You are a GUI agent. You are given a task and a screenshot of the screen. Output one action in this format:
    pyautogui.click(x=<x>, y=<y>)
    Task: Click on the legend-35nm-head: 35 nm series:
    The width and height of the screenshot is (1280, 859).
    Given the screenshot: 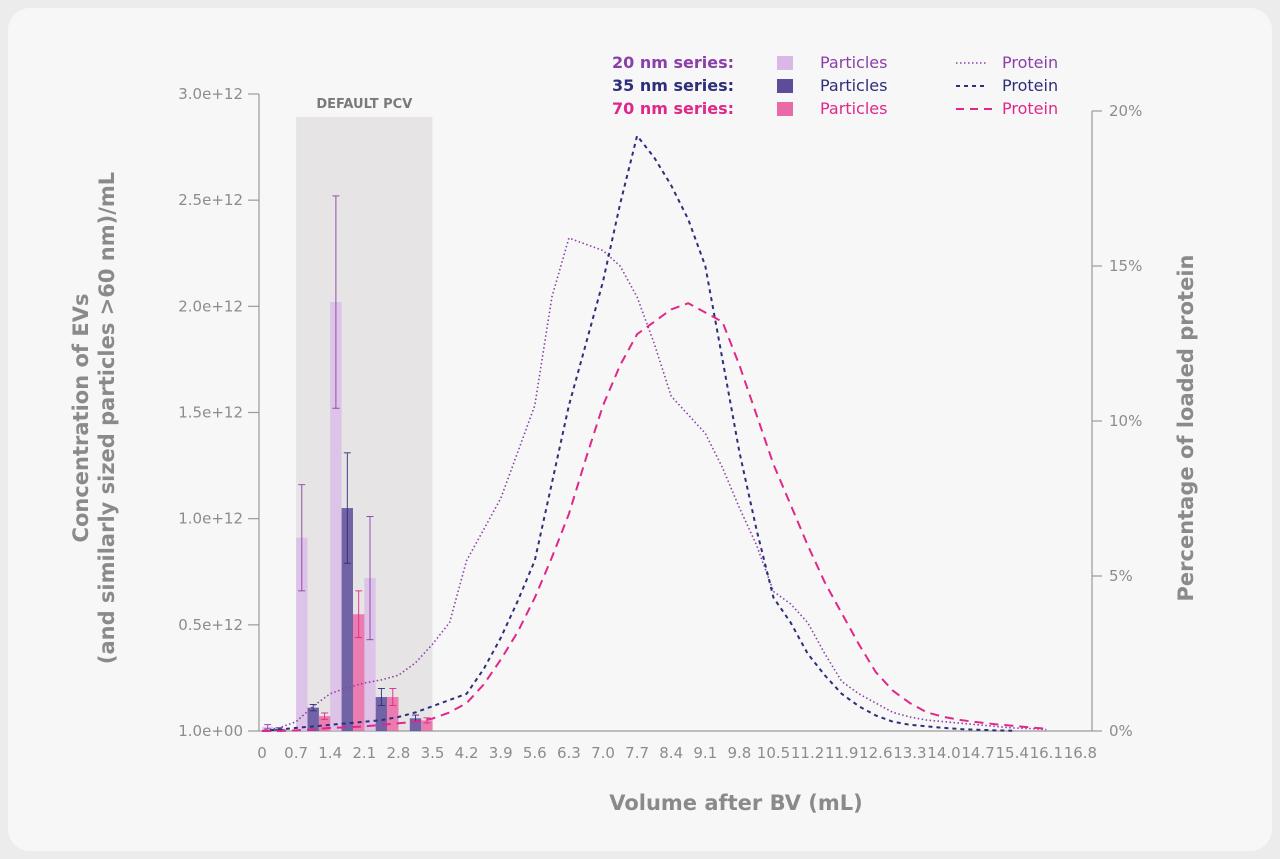 What is the action you would take?
    pyautogui.click(x=673, y=85)
    